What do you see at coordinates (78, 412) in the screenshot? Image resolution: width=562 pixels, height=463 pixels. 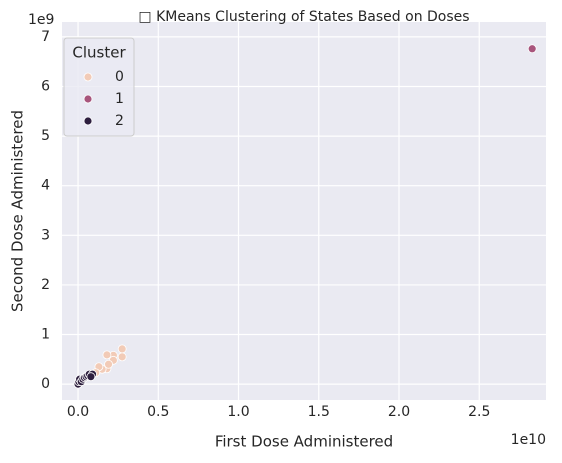 I see `x-tick-label: 0.0` at bounding box center [78, 412].